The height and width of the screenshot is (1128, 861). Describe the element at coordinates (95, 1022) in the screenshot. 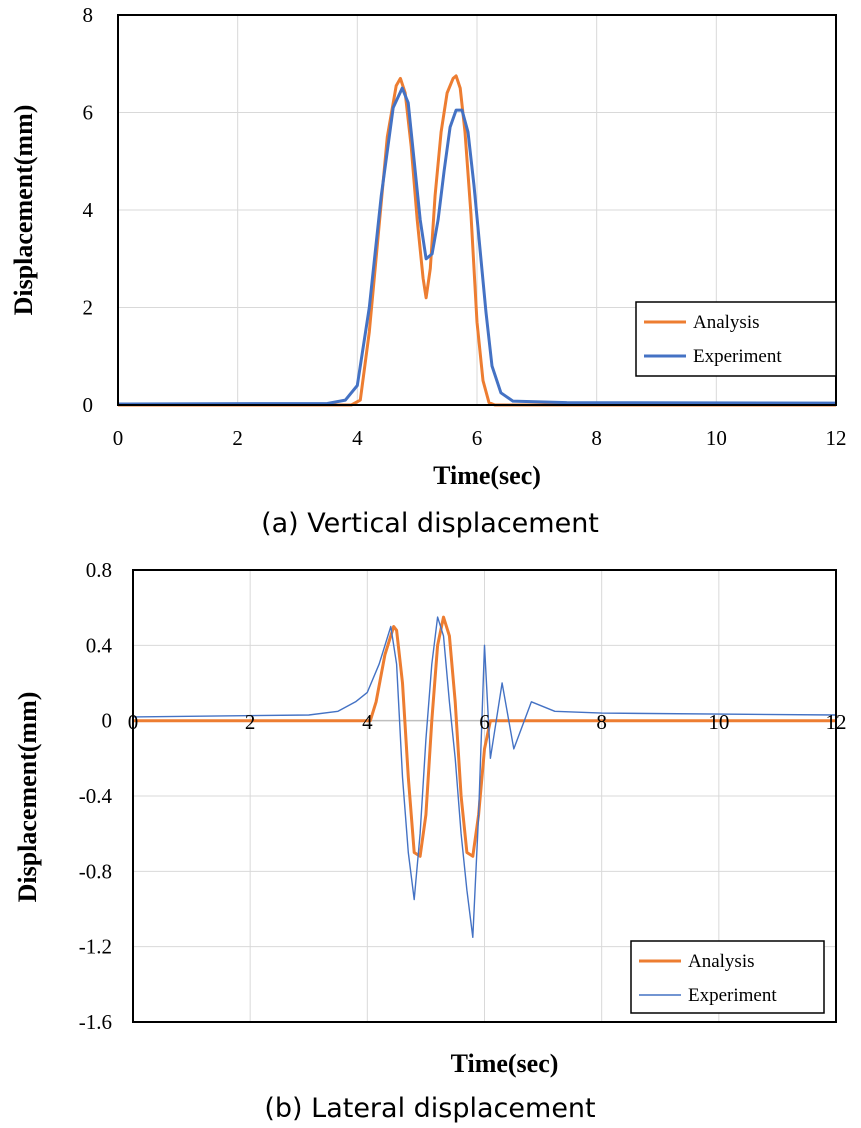

I see `y-tick-label: -1.6` at that location.